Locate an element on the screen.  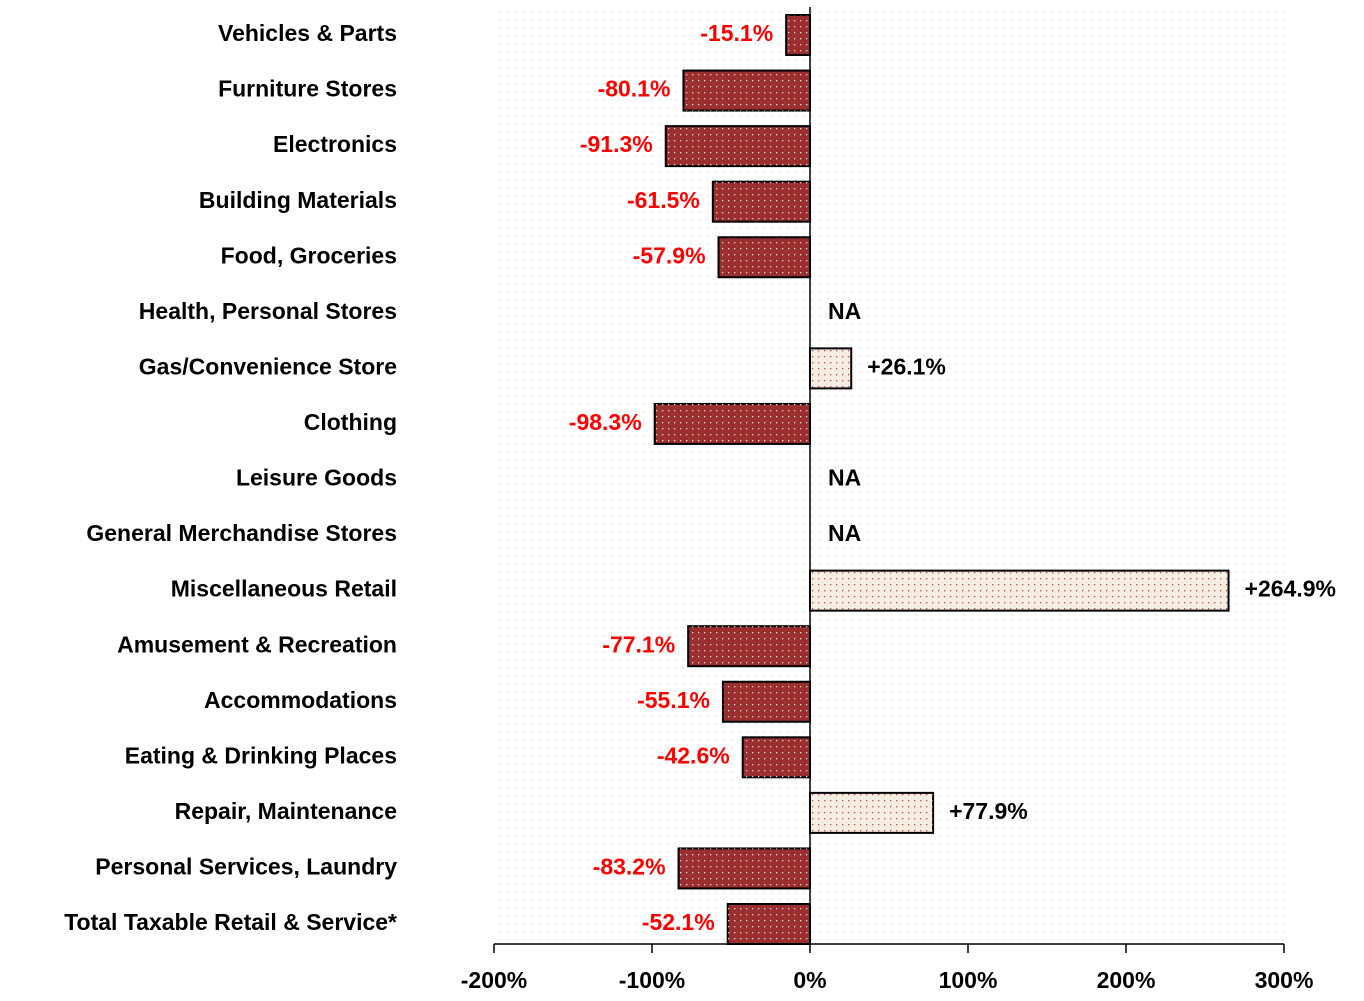
category-label: Clothing is located at coordinates (350, 422).